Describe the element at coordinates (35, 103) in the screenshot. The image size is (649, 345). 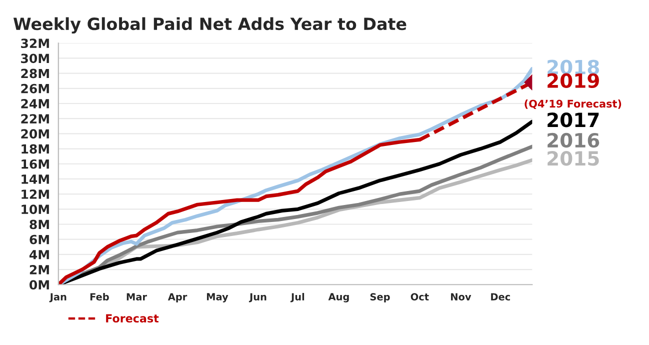
I see `y-tick-label: 24M` at that location.